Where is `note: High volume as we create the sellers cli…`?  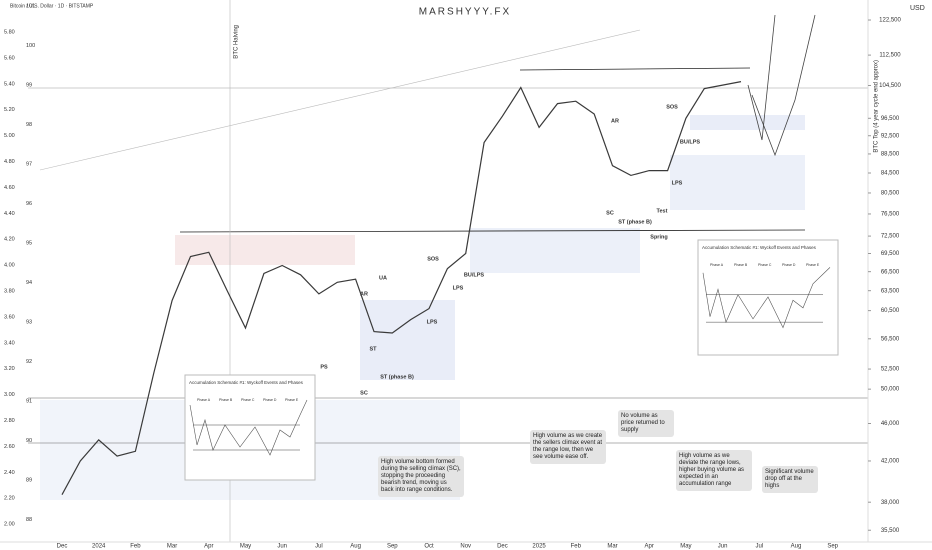
note: High volume as we create the sellers cli… is located at coordinates (568, 447).